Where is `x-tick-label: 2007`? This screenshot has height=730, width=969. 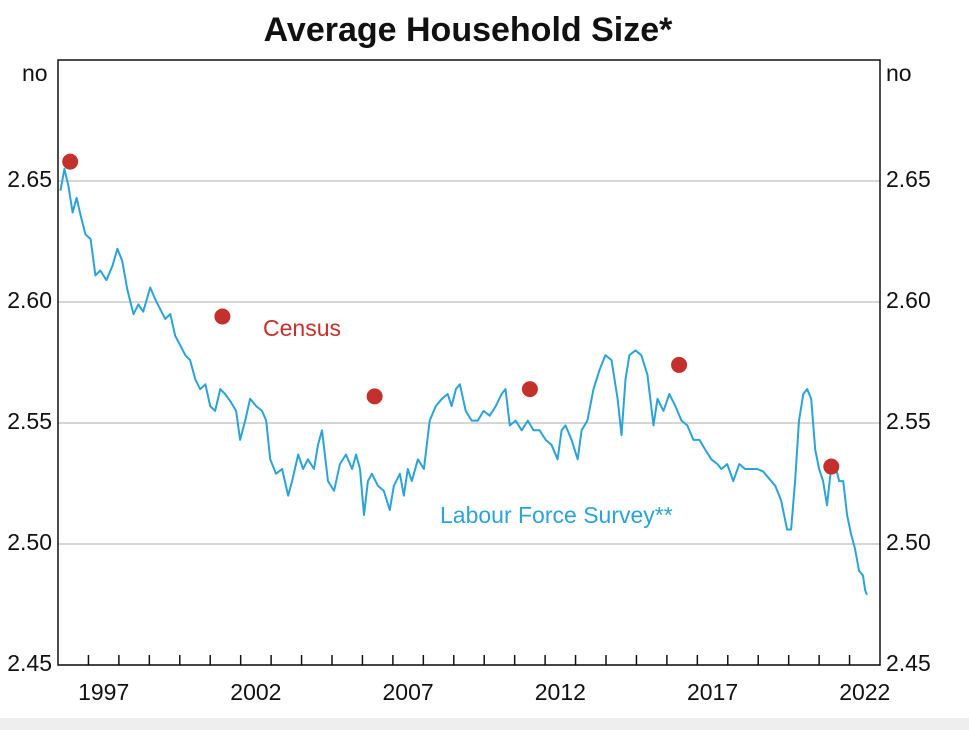
x-tick-label: 2007 is located at coordinates (408, 692).